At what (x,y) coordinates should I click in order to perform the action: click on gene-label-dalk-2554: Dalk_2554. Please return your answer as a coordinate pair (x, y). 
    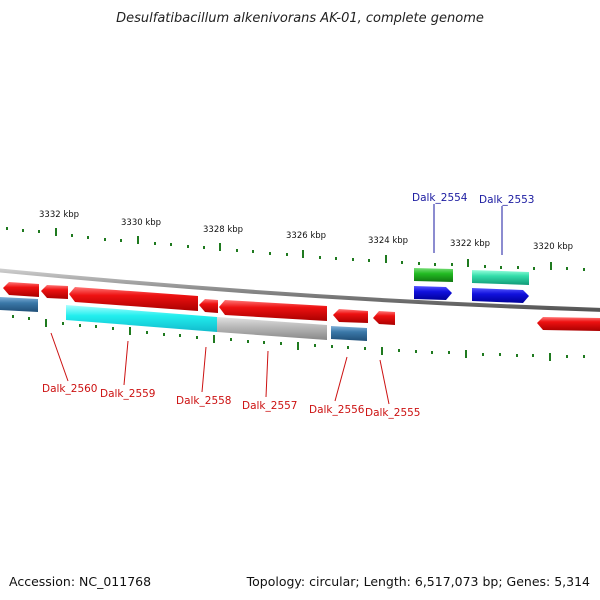
    Looking at the image, I should click on (440, 198).